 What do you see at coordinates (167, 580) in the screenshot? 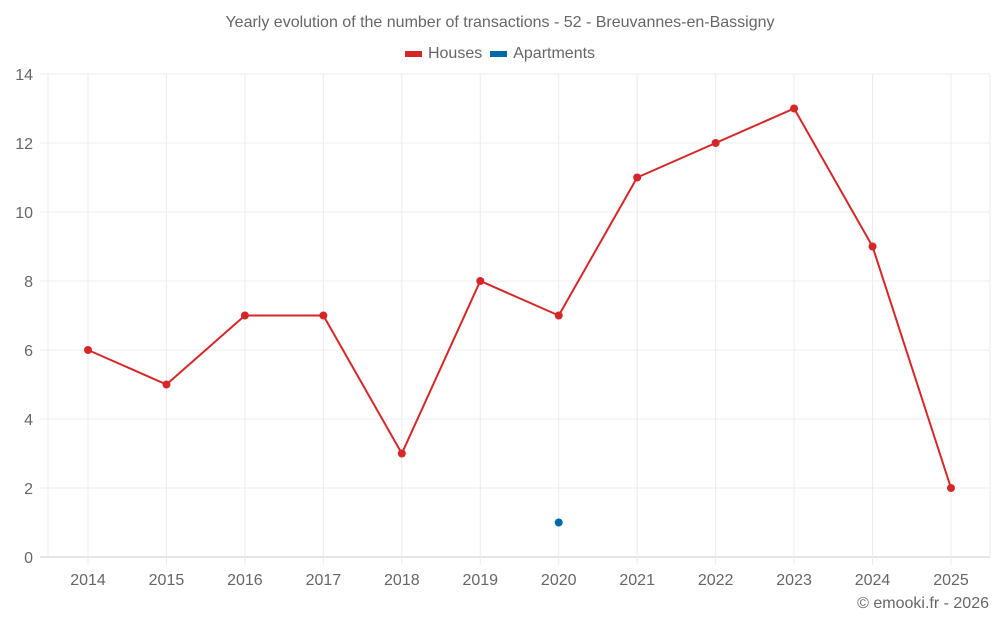
I see `x-tick-label: 2015` at bounding box center [167, 580].